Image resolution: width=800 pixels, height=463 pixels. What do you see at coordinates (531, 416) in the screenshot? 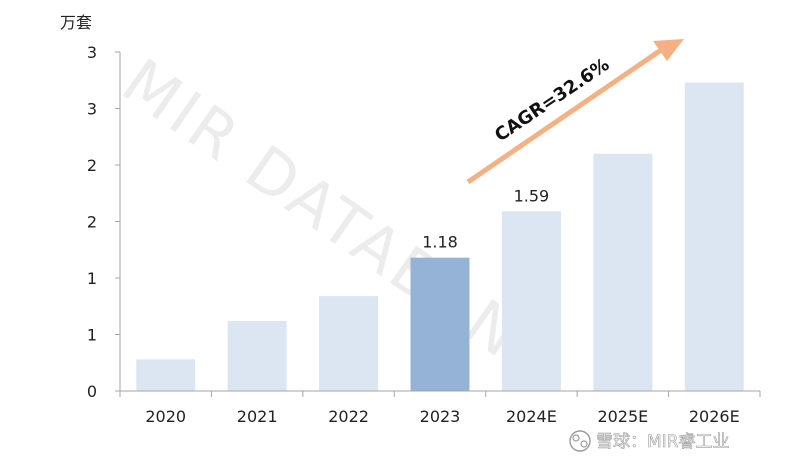
I see `x-tick-2024E: 2024E` at bounding box center [531, 416].